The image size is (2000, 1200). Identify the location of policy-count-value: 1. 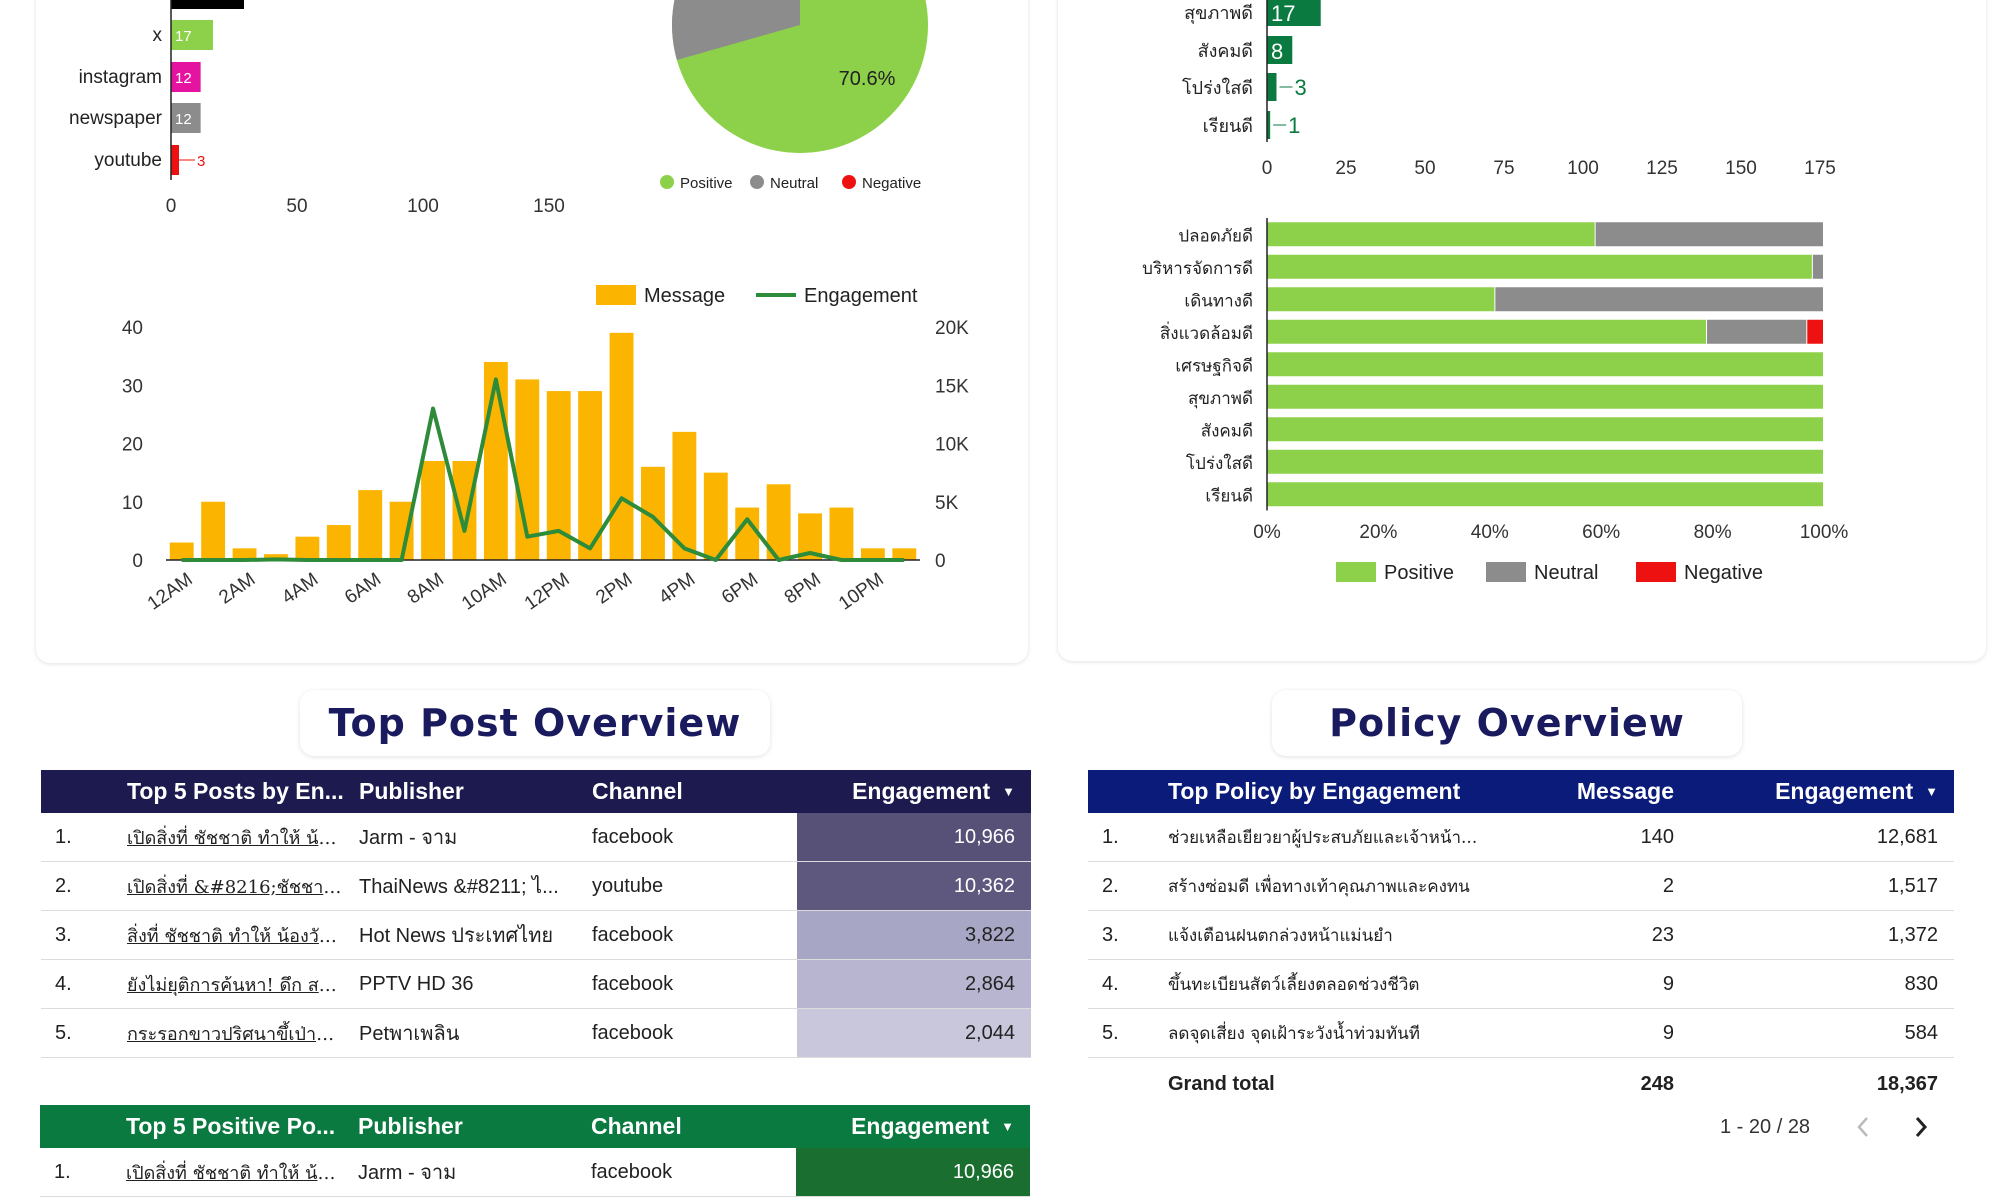
(1294, 125).